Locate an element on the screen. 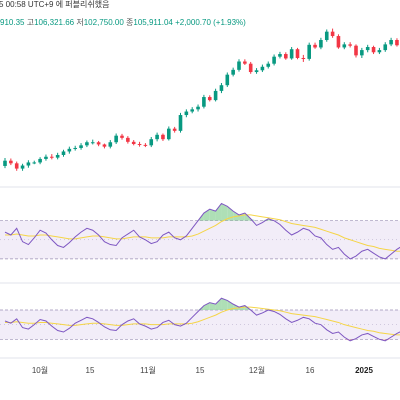  time-axis-tick-label: 16 is located at coordinates (310, 370).